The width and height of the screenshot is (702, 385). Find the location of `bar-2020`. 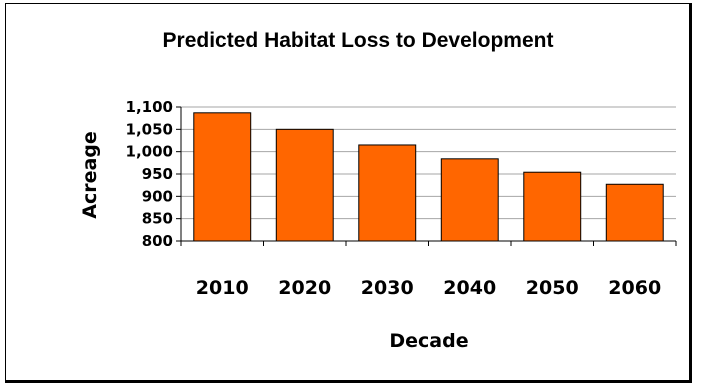

bar-2020 is located at coordinates (304, 185).